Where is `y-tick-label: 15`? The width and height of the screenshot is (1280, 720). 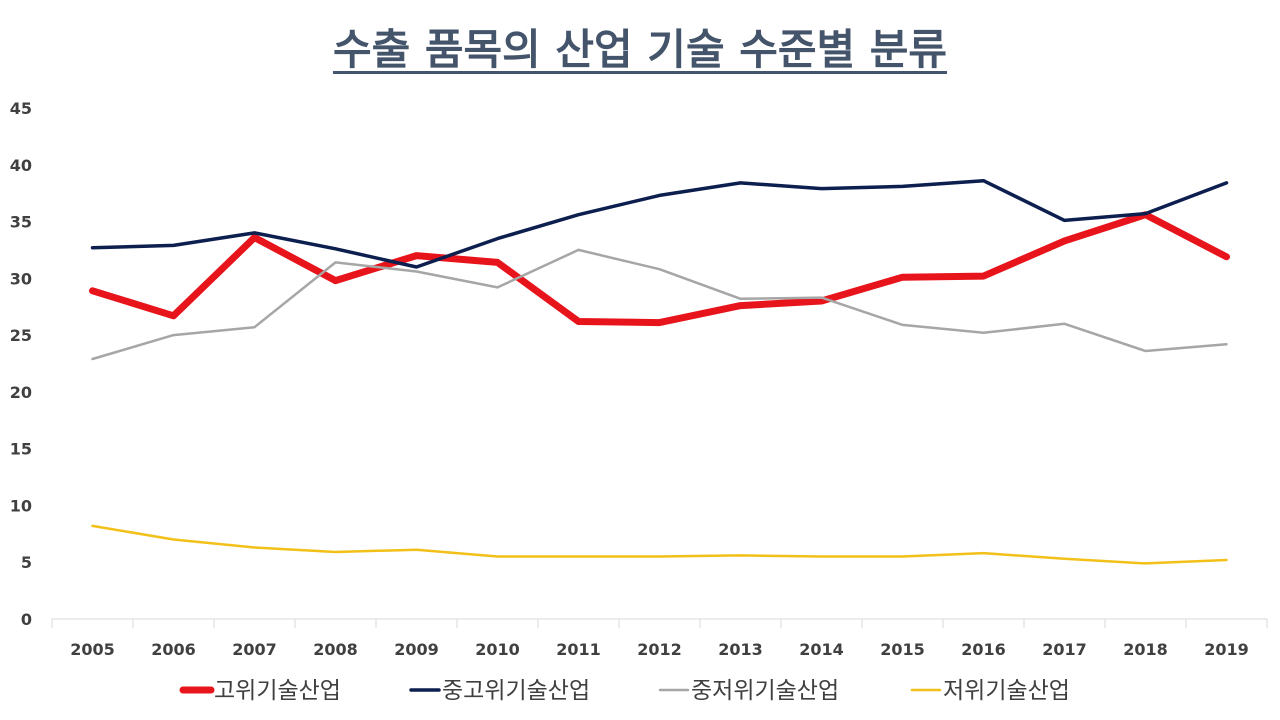 y-tick-label: 15 is located at coordinates (21, 449).